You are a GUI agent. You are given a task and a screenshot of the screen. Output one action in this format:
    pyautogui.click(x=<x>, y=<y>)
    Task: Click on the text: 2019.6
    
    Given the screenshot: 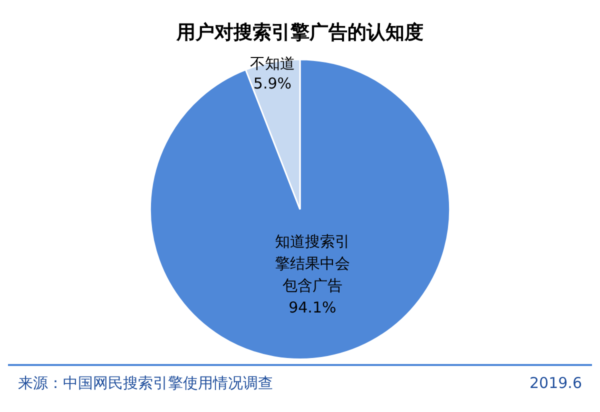 What is the action you would take?
    pyautogui.click(x=556, y=383)
    